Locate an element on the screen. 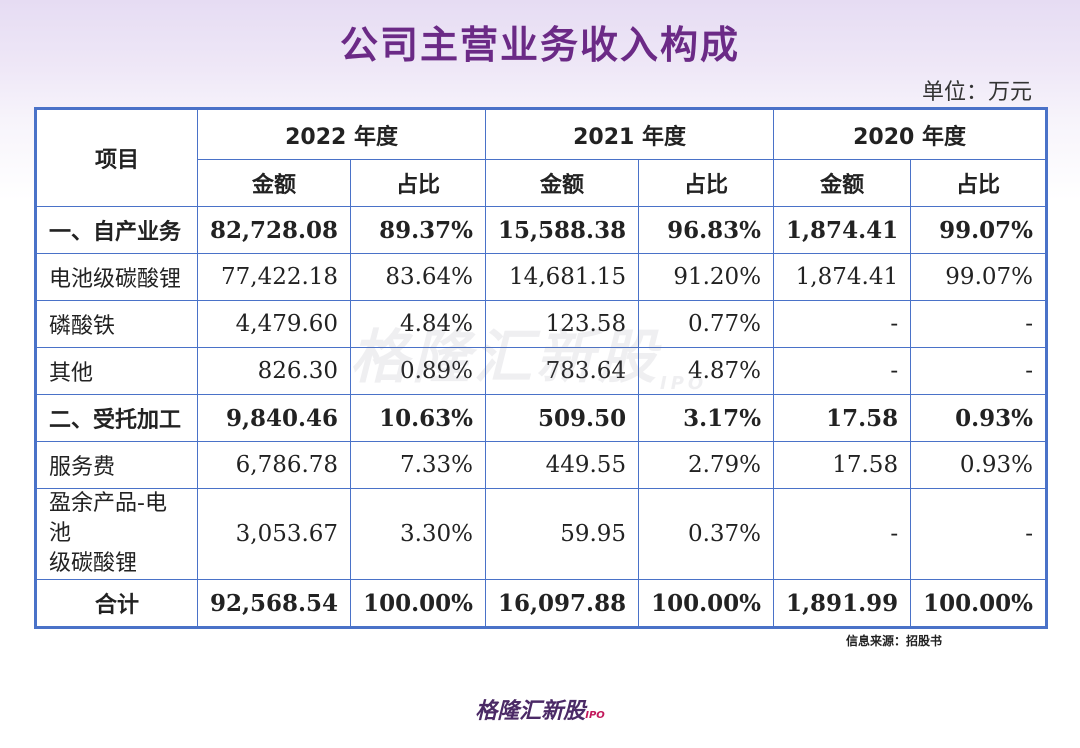 The image size is (1080, 748). cell-share: 89.37% is located at coordinates (418, 230).